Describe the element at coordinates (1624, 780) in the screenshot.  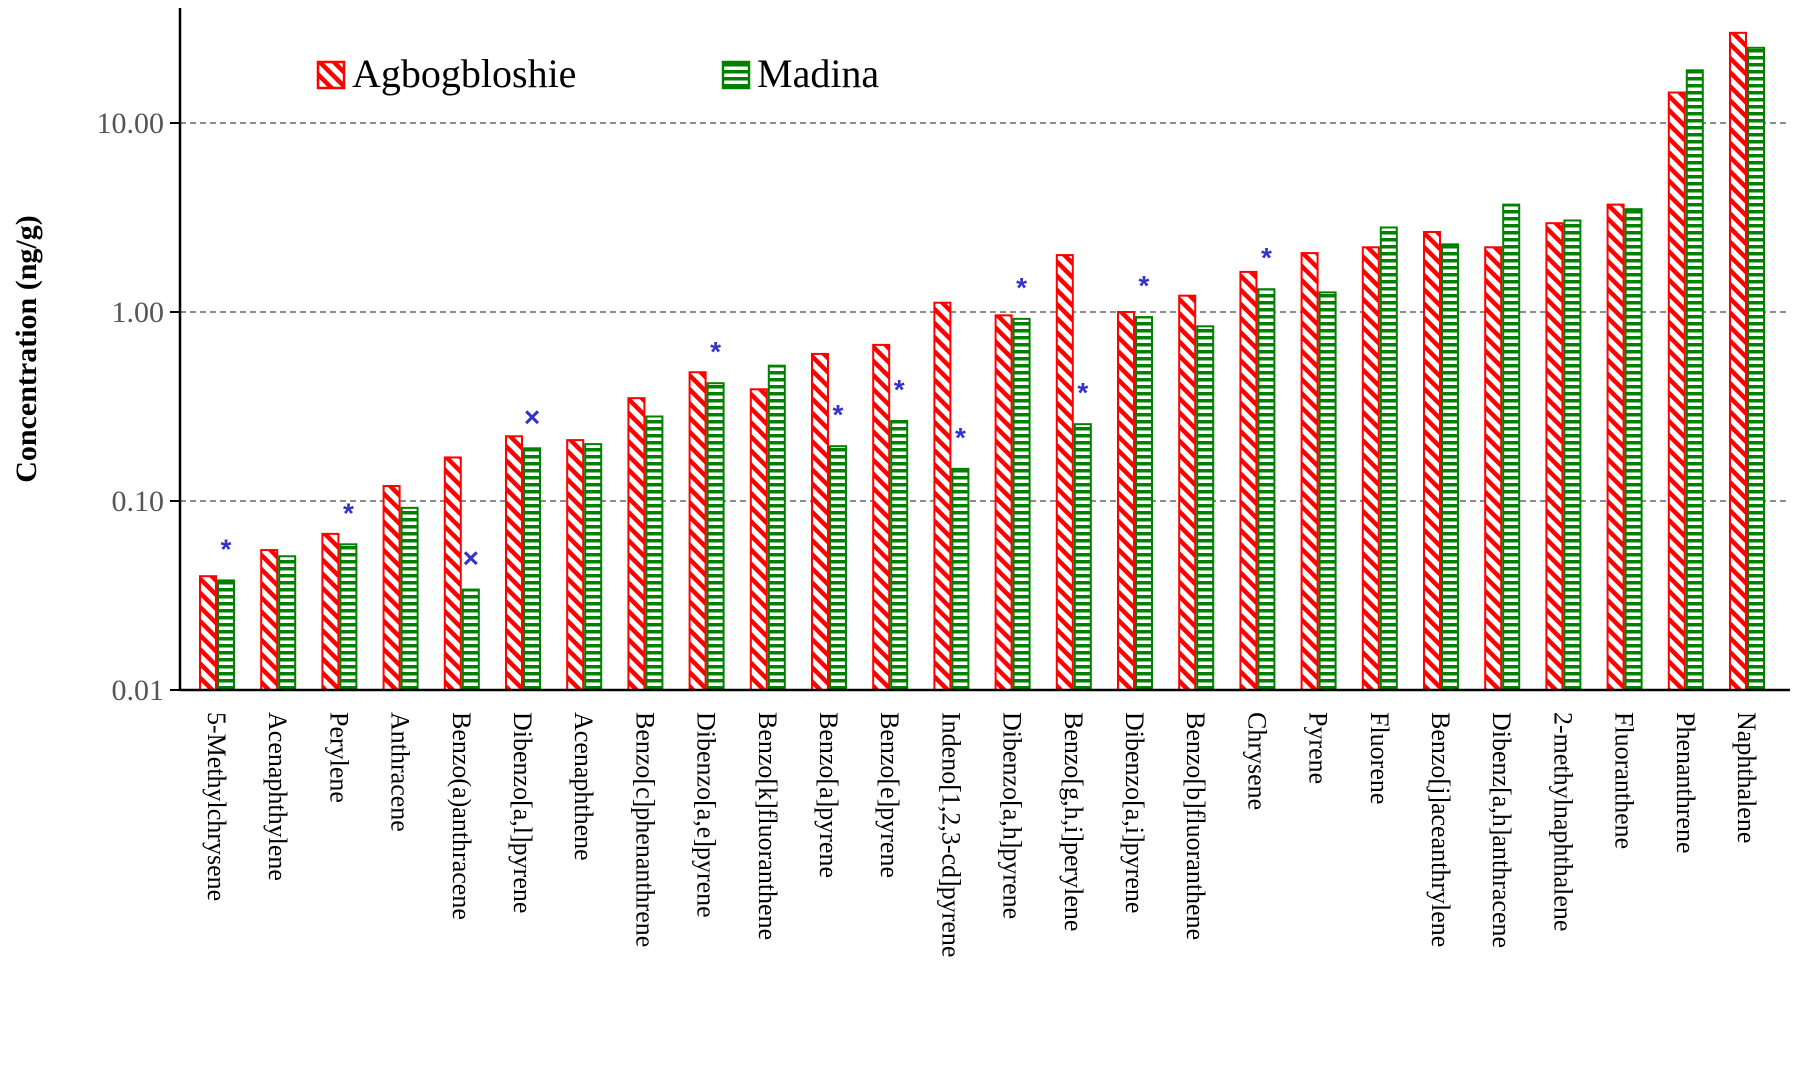
I see `x-category-label: Fluoranthene` at that location.